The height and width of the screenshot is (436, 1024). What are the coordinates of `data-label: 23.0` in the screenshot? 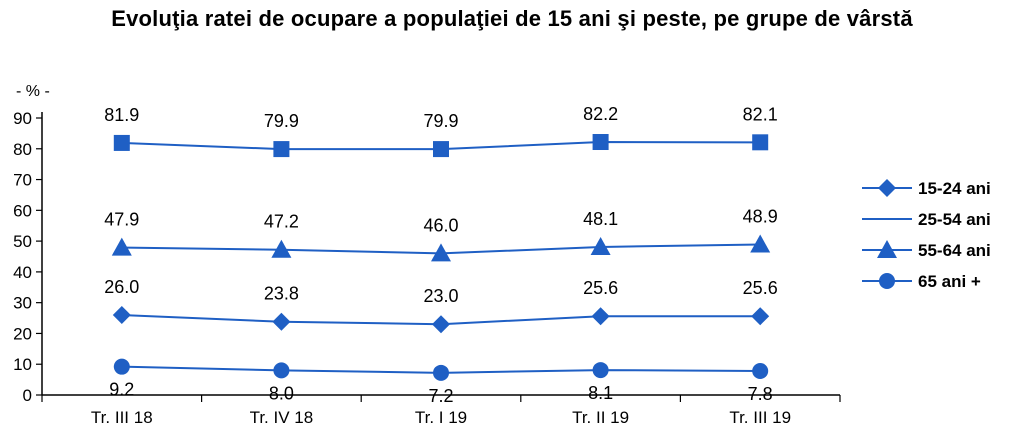 It's located at (440, 296).